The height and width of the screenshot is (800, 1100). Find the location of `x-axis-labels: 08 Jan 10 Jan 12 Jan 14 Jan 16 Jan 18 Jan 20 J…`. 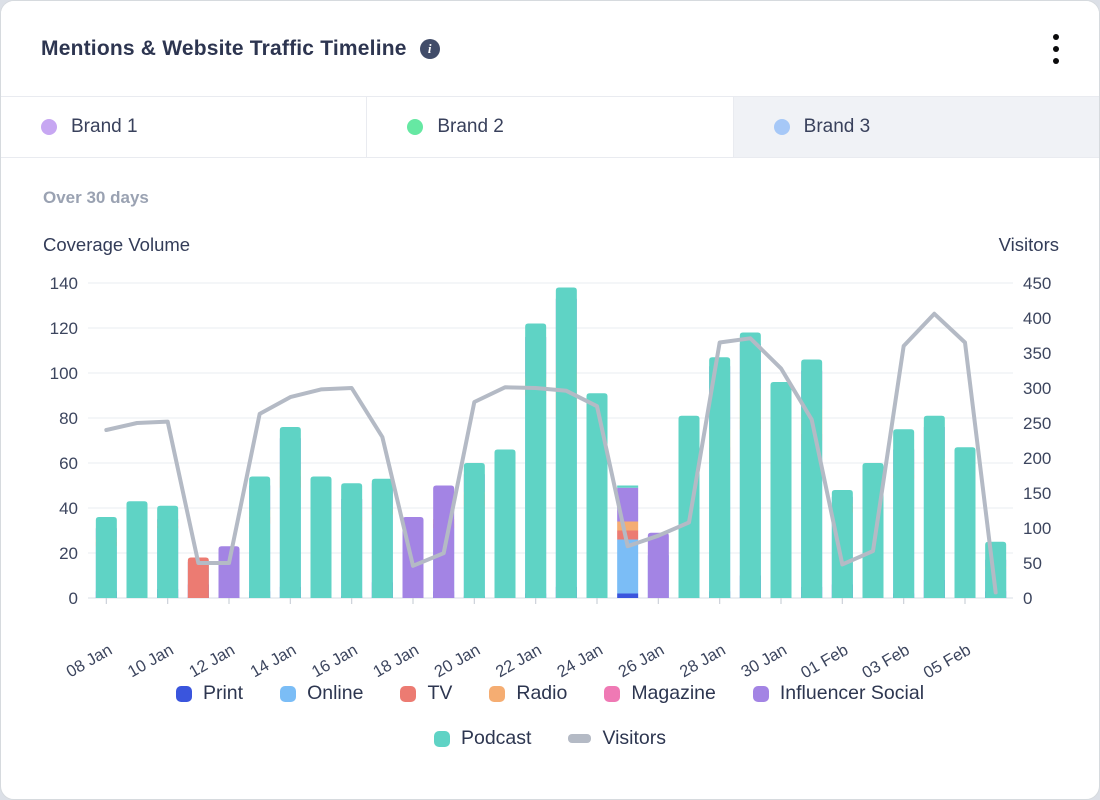

x-axis-labels: 08 Jan 10 Jan 12 Jan 14 Jan 16 Jan 18 Jan 20 J… is located at coordinates (518, 640).